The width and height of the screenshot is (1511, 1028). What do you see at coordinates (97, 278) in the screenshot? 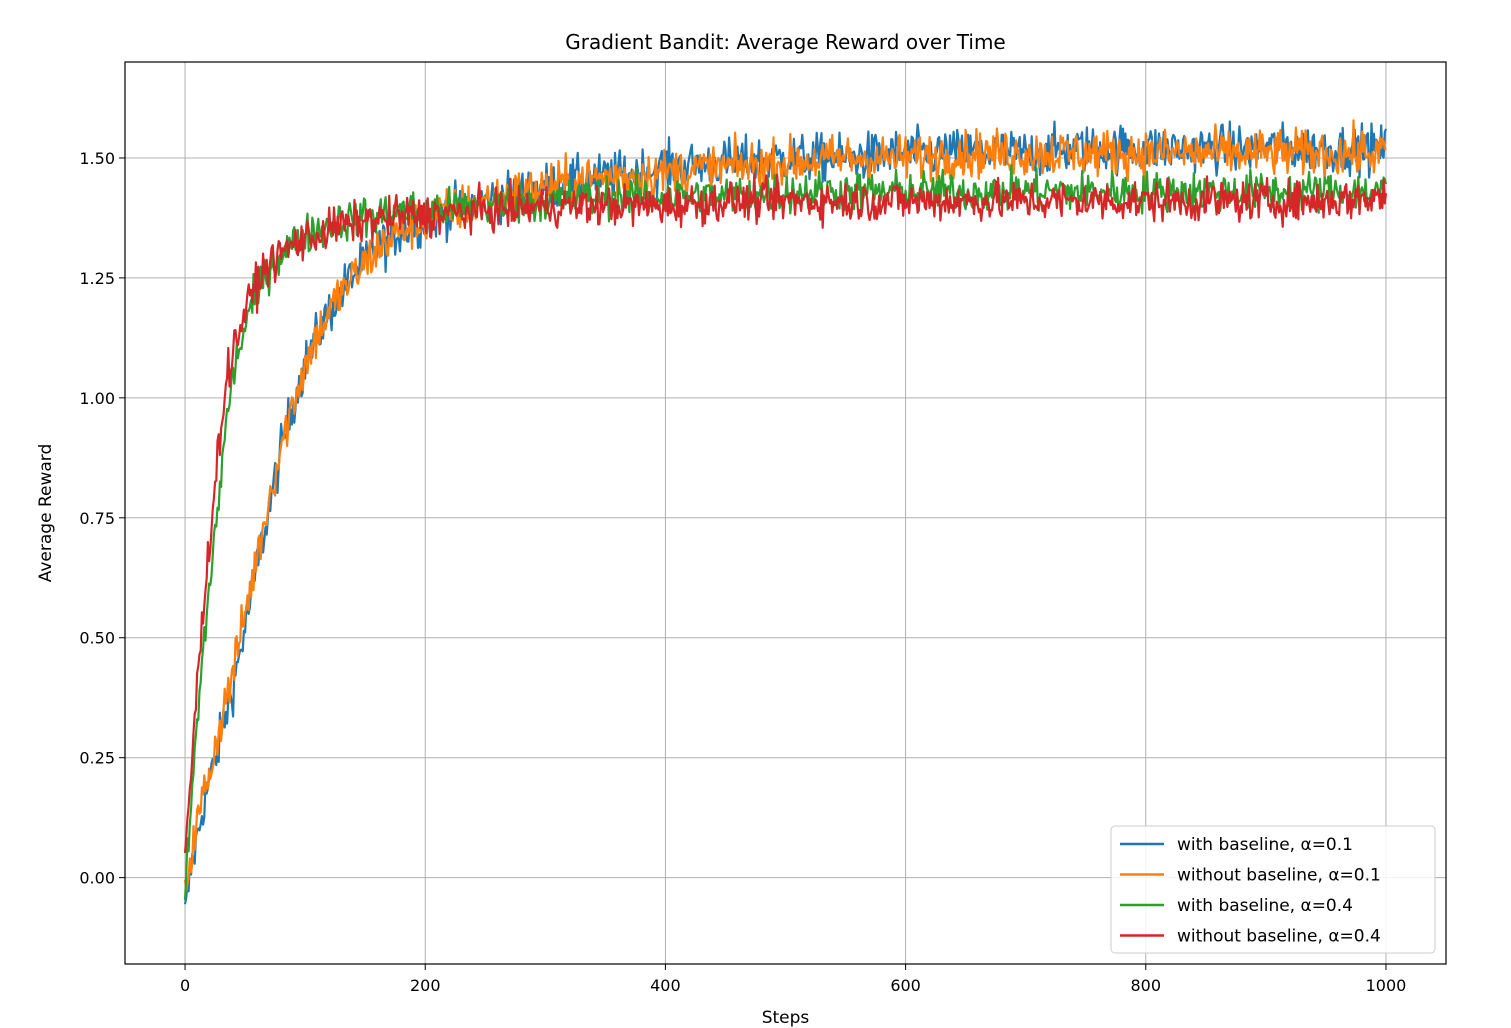
I see `y-tick-label: 1.25` at bounding box center [97, 278].